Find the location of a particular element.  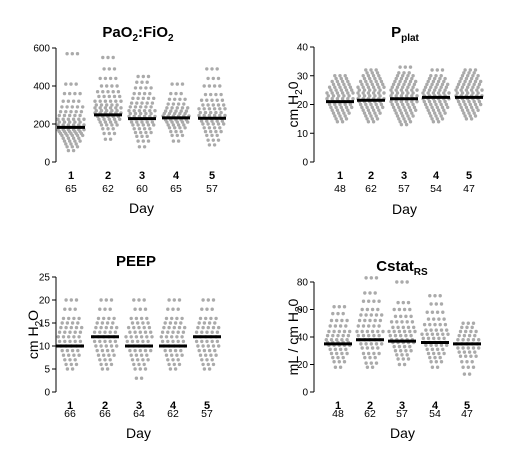

x-tick-label: 5 is located at coordinates (467, 406).